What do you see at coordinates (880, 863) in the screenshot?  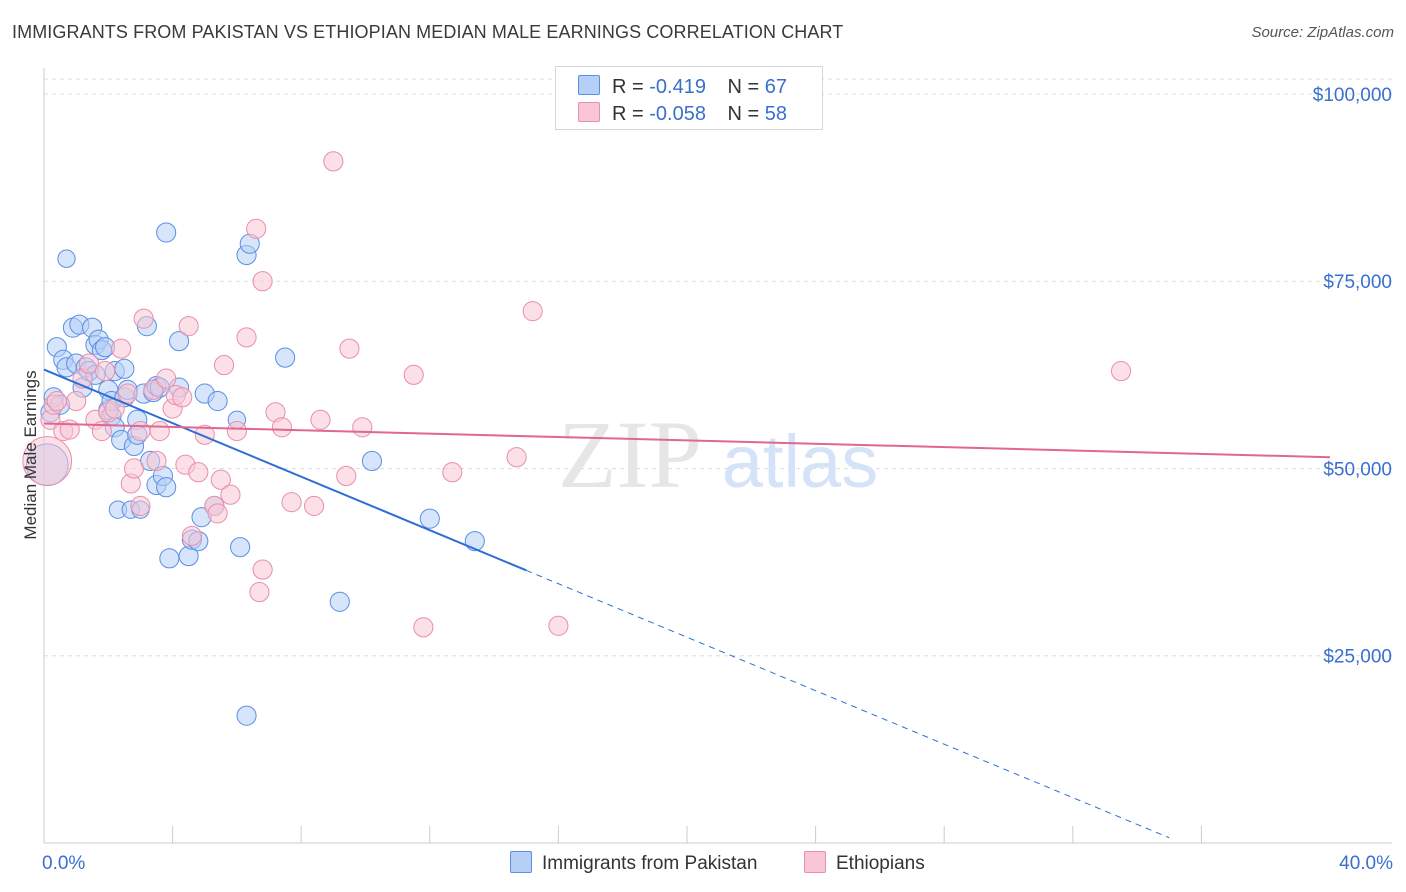 I see `legend-label-ethiopians: Ethiopians` at bounding box center [880, 863].